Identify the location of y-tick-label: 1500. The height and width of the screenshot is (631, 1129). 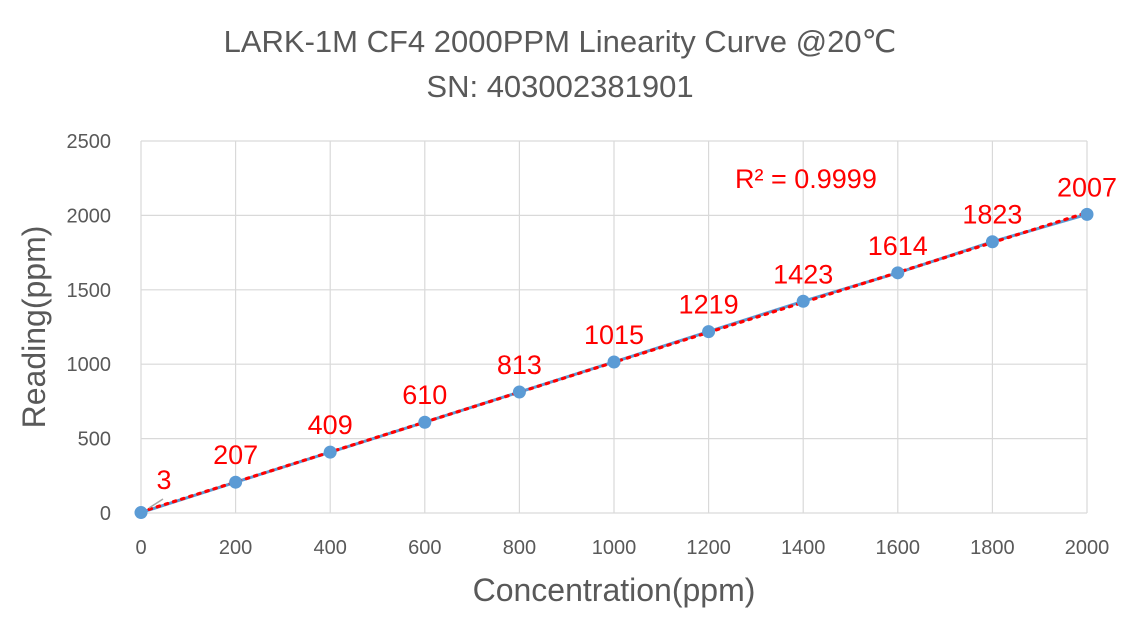
(89, 291).